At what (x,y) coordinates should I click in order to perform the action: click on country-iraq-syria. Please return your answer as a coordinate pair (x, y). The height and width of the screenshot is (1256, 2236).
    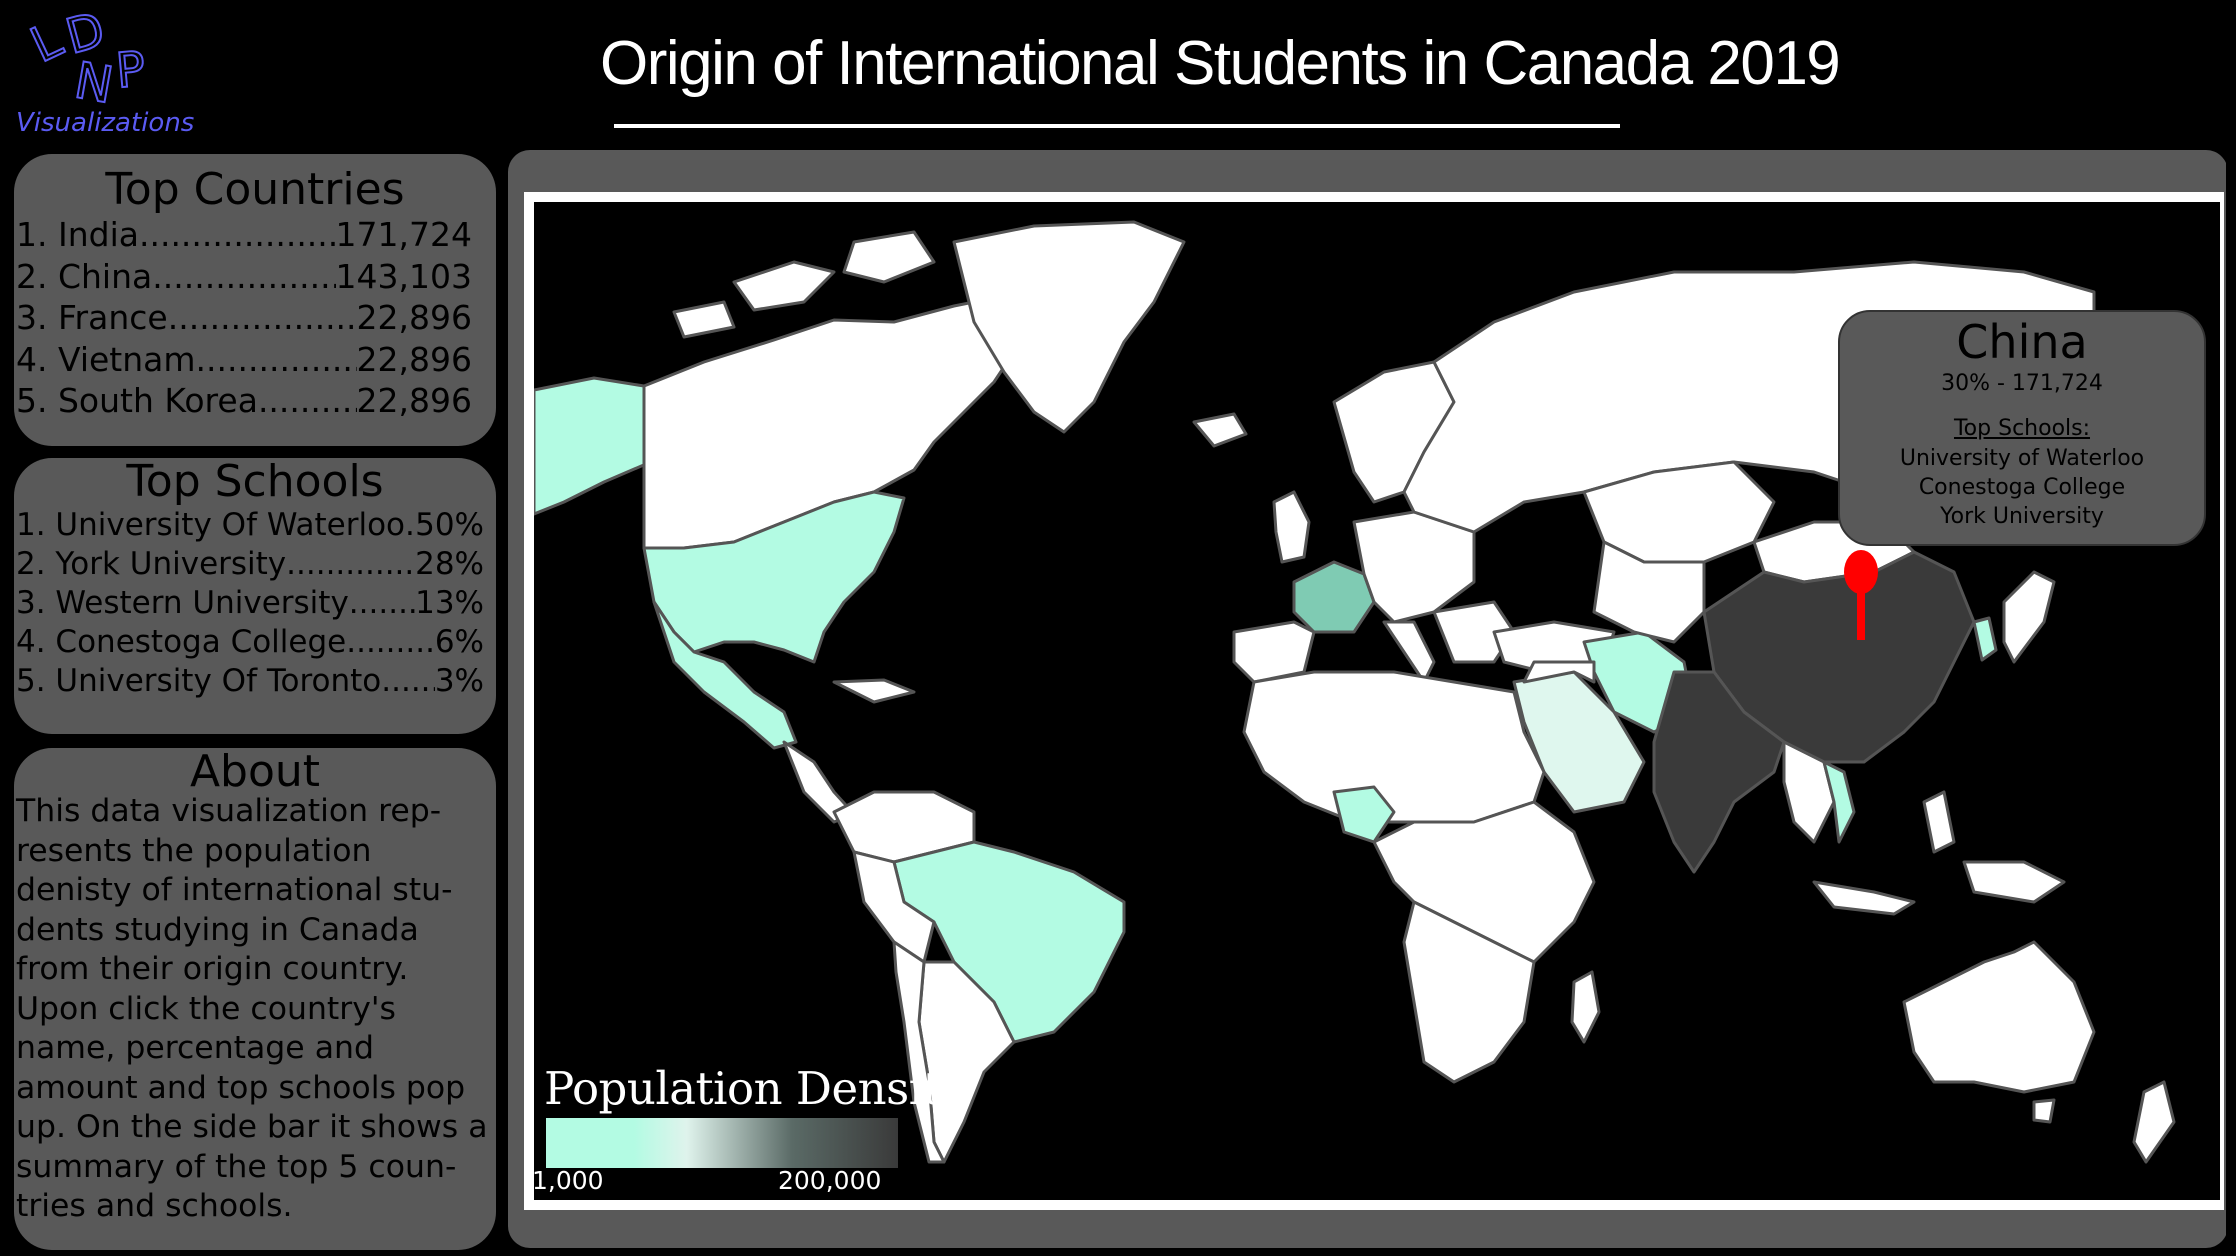
    Looking at the image, I should click on (1559, 672).